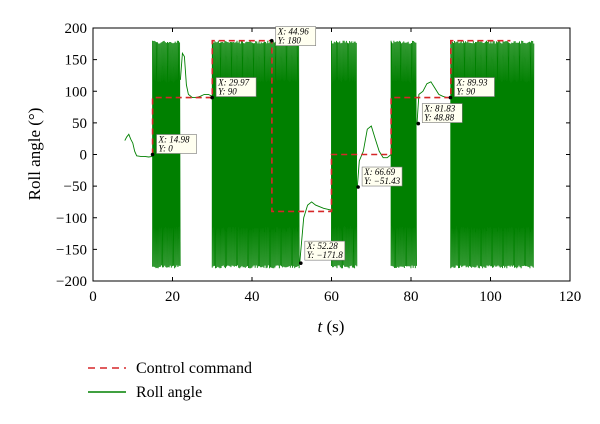  I want to click on y-tick-label: −150, so click(71, 250).